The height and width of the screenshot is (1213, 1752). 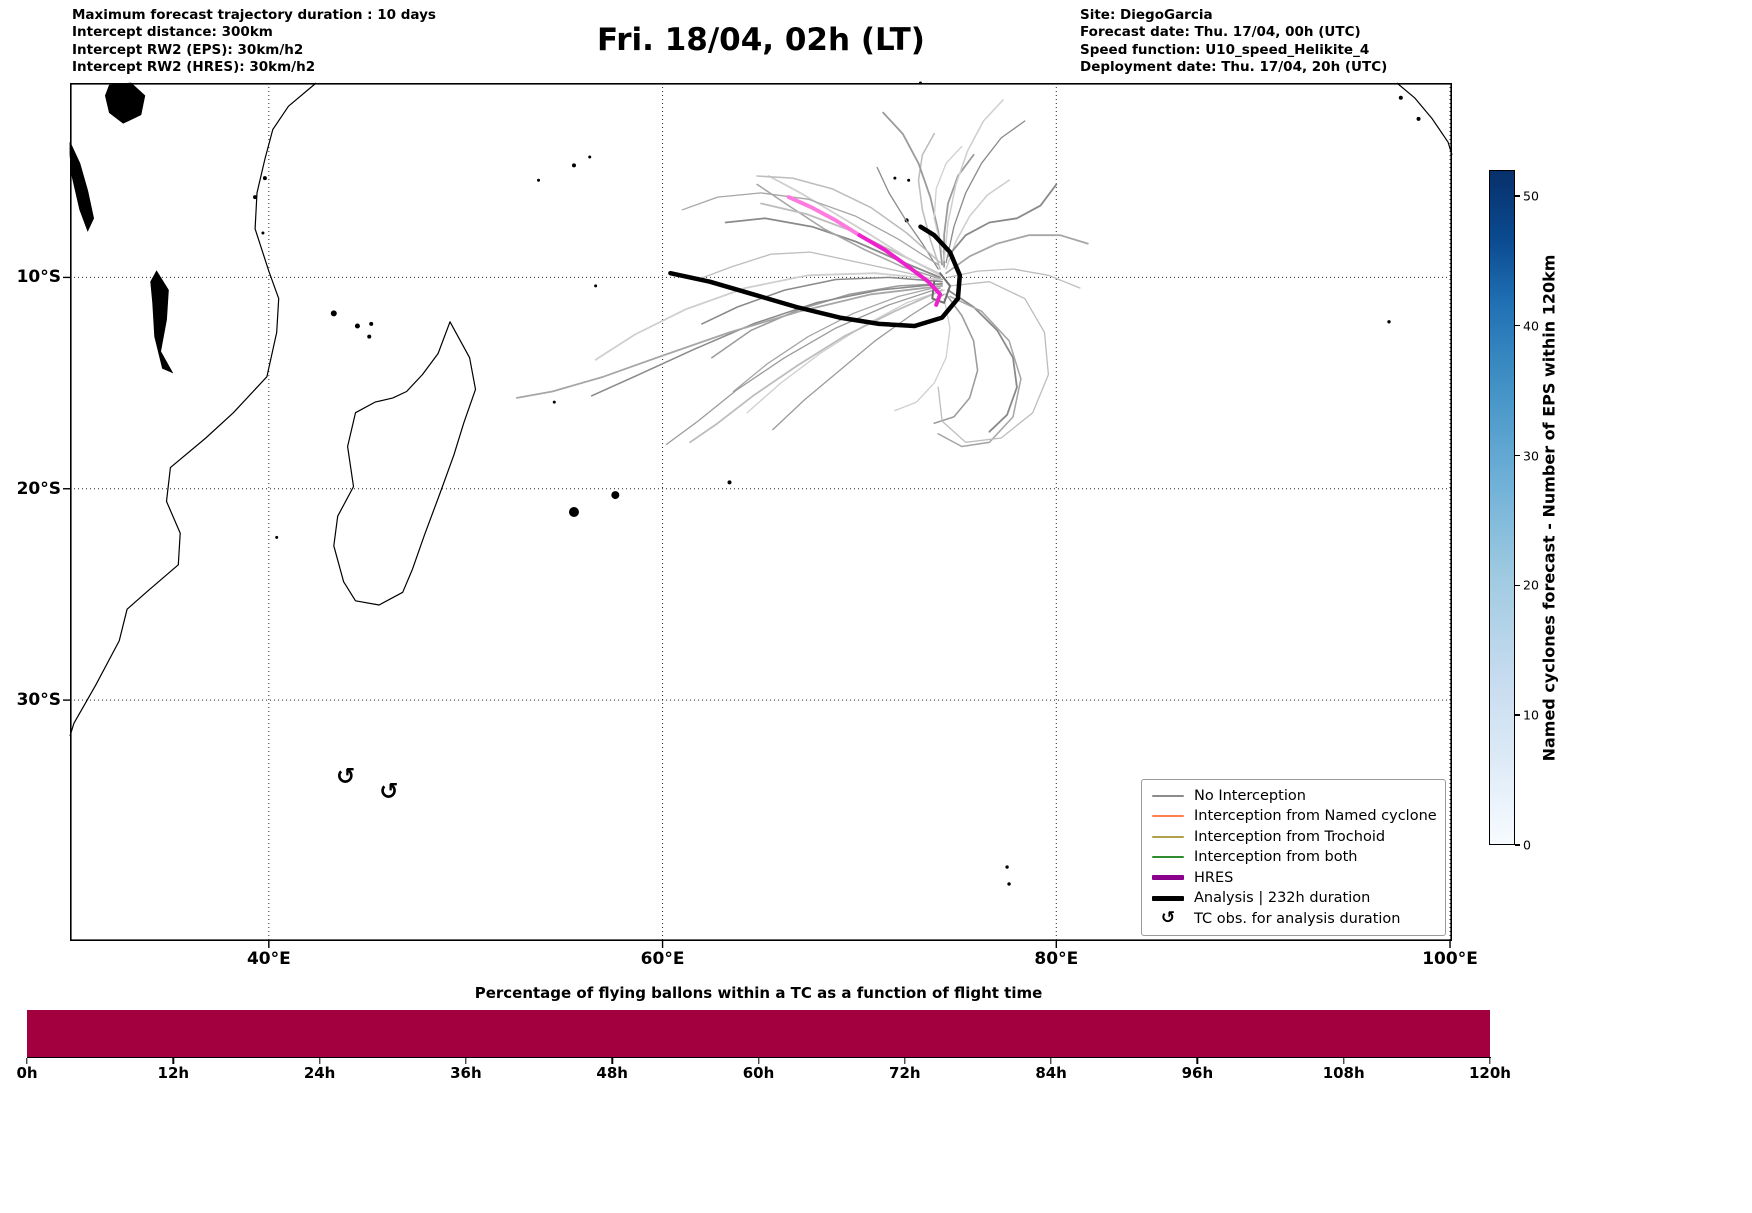 I want to click on trajectory-analysis-232h-duration, so click(x=815, y=276).